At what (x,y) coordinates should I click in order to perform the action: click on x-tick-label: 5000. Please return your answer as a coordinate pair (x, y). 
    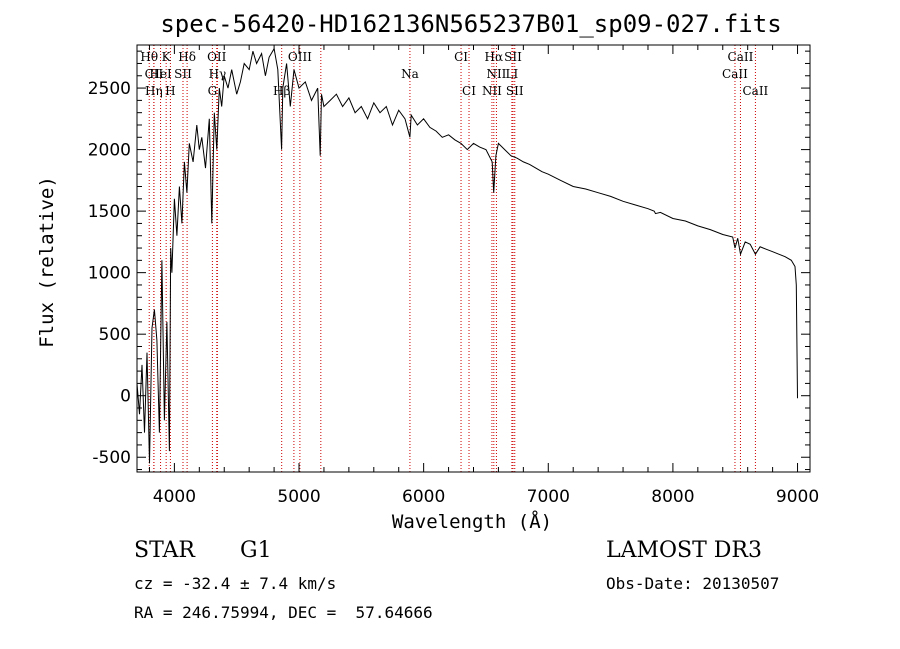
    Looking at the image, I should click on (298, 497).